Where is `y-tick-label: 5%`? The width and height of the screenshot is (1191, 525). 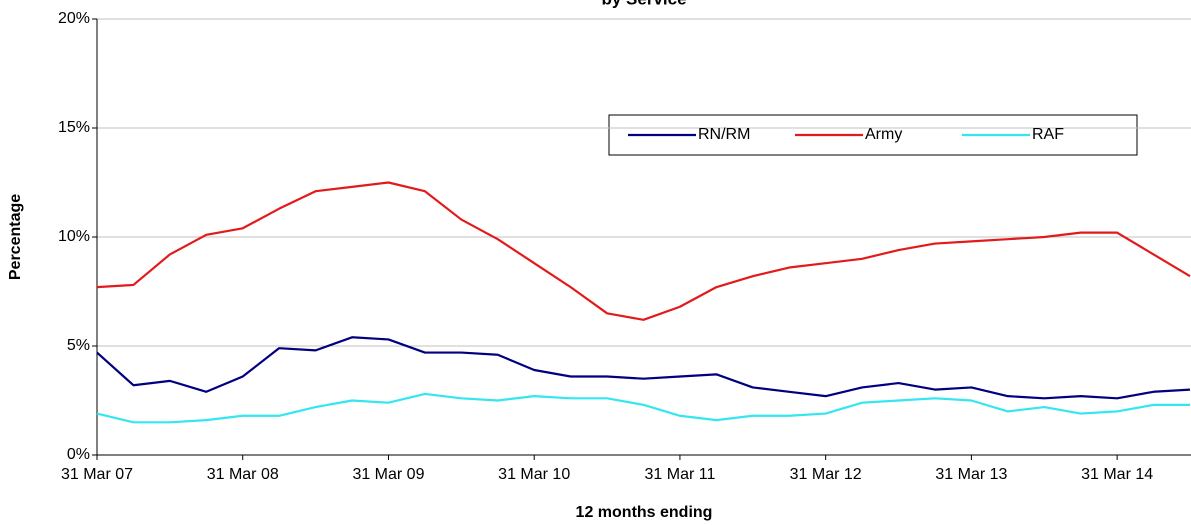 y-tick-label: 5% is located at coordinates (78, 345).